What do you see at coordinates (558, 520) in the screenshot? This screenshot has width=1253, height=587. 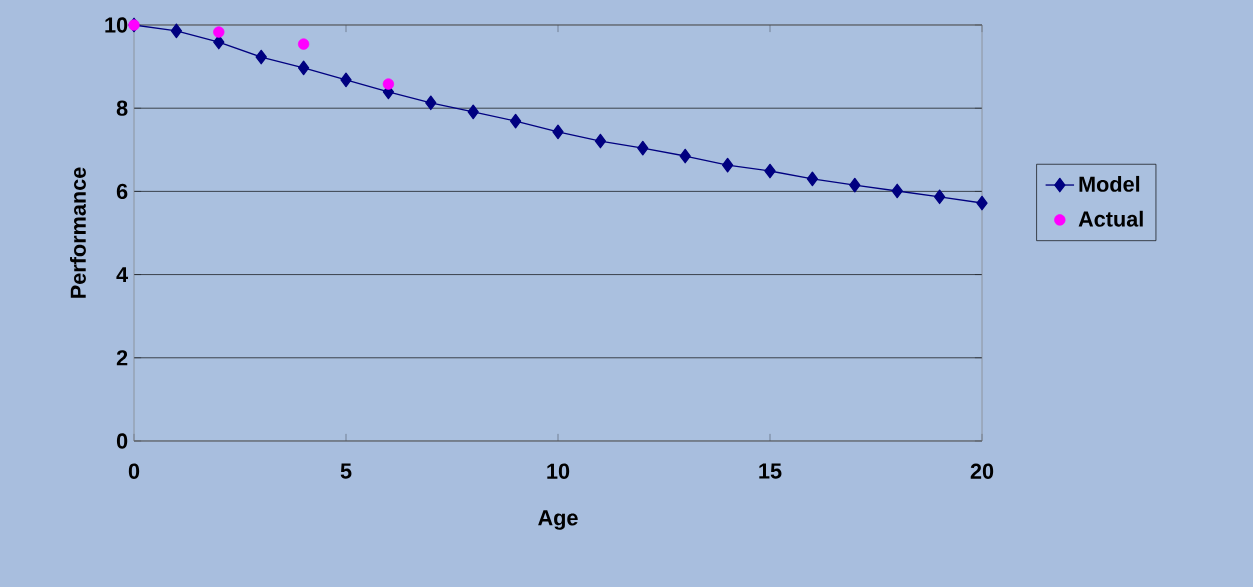 I see `x-axis-title: Age` at bounding box center [558, 520].